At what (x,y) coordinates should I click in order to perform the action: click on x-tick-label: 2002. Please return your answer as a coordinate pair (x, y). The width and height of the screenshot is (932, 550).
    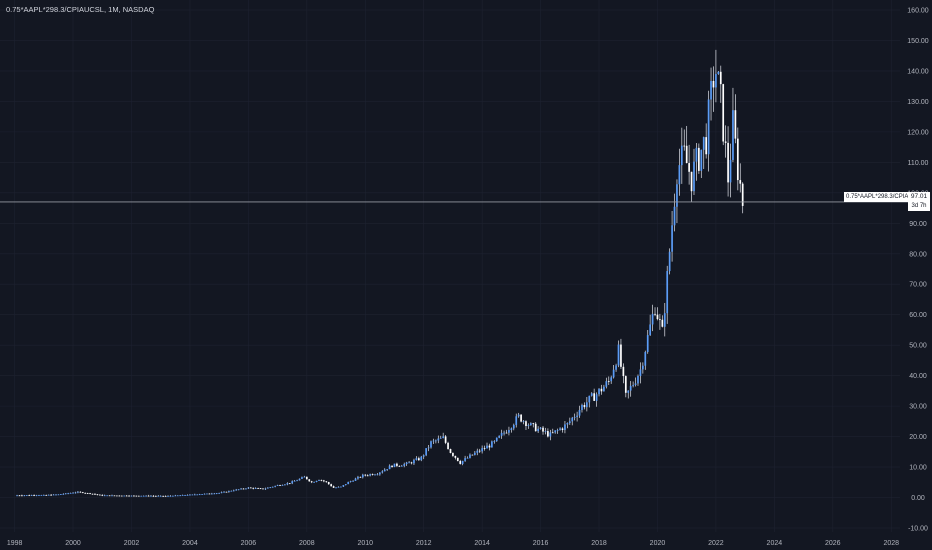
    Looking at the image, I should click on (132, 543).